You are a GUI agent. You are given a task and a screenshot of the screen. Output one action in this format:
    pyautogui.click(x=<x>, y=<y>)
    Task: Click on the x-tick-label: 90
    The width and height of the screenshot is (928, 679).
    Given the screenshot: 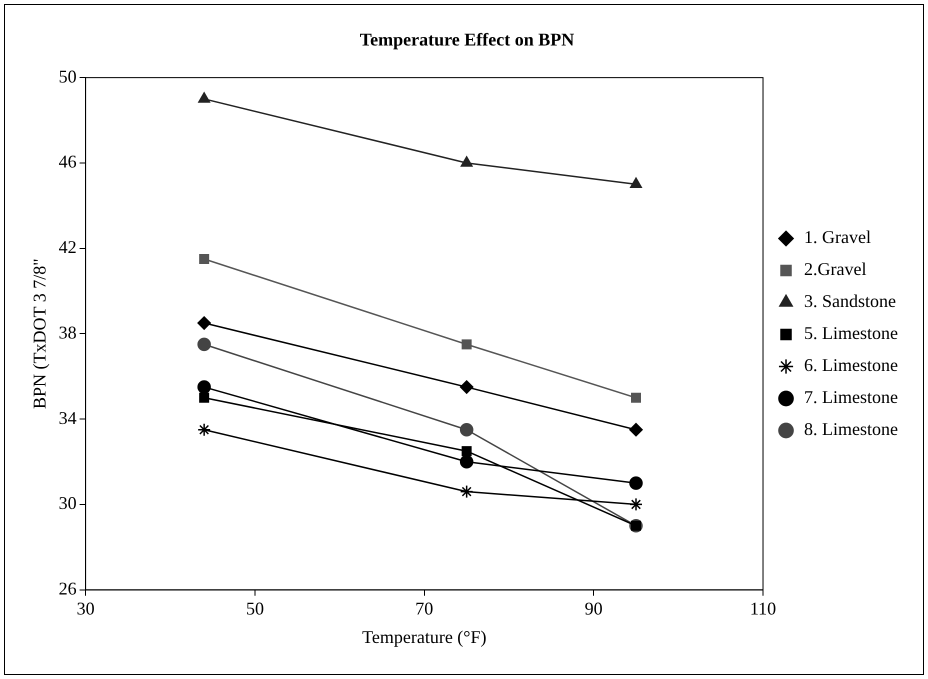 What is the action you would take?
    pyautogui.click(x=593, y=608)
    